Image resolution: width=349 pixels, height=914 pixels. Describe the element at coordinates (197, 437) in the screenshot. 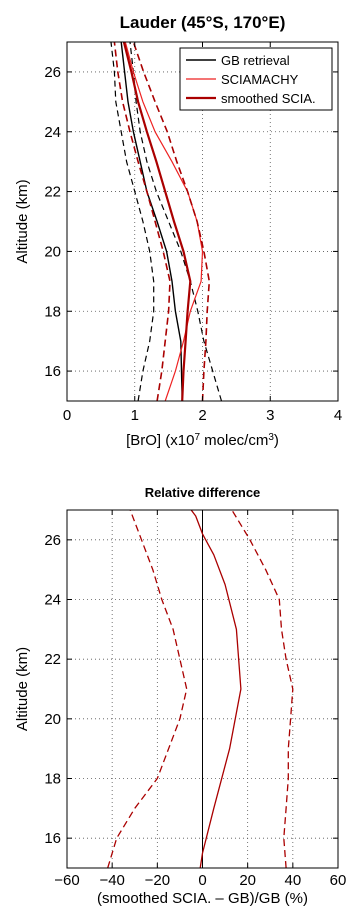

I see `x-axis-label-superscript: 7` at that location.